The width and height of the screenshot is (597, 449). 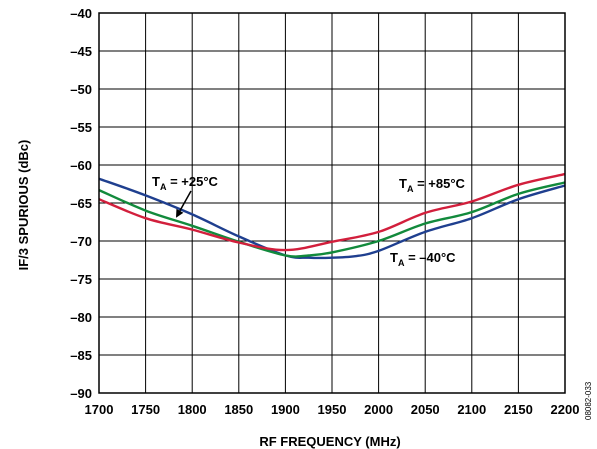 I want to click on x-axis-title: RF FREQUENCY (MHz), so click(x=329, y=441).